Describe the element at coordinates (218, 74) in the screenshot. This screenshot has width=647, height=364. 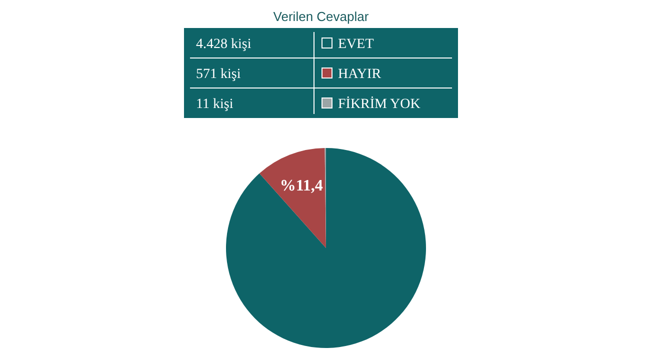
I see `text: 571 kişi` at that location.